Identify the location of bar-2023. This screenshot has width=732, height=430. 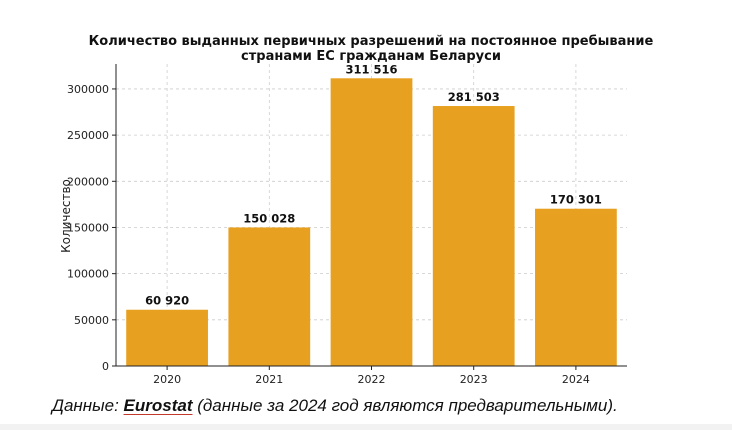
(473, 236).